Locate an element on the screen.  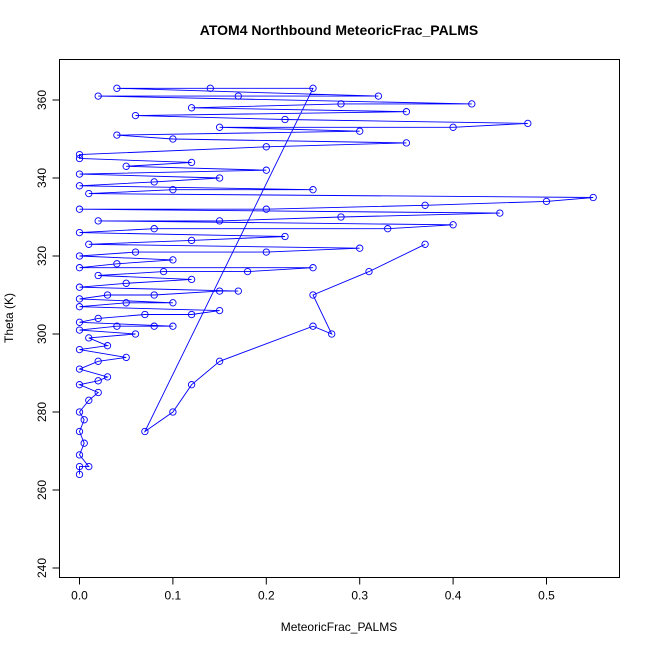
y-tick-label: 260 is located at coordinates (42, 490).